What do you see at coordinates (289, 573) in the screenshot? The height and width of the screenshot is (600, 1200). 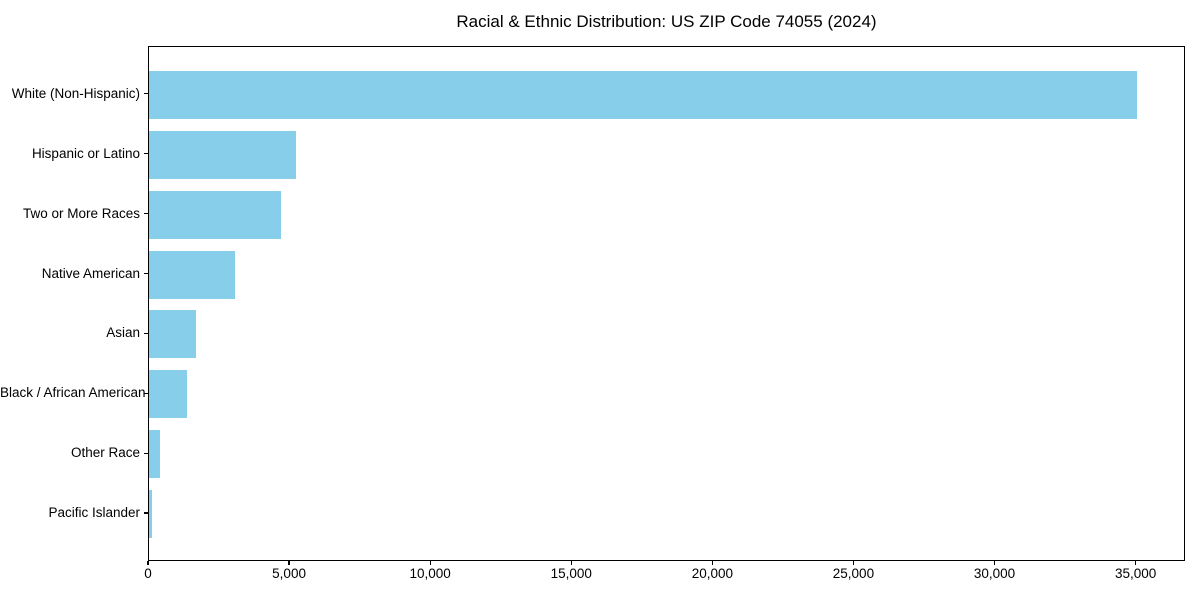 I see `x-tick-label: 5,000` at bounding box center [289, 573].